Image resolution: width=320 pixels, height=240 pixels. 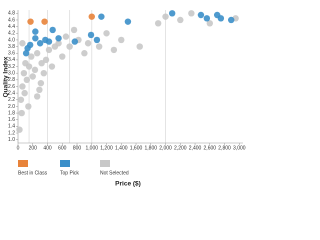 I want to click on y-tick-label: 4.0, so click(x=11, y=40).